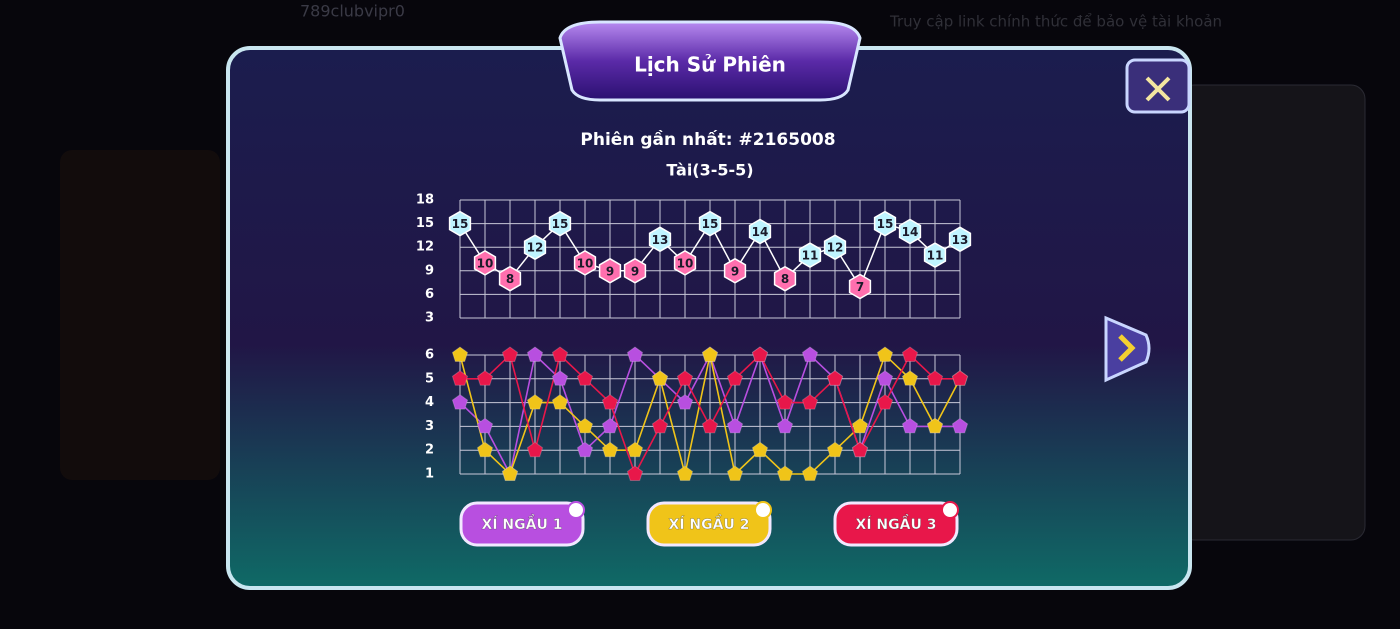 The width and height of the screenshot is (1400, 629). I want to click on dice-button: XÍ NGẦU 3, so click(896, 524).